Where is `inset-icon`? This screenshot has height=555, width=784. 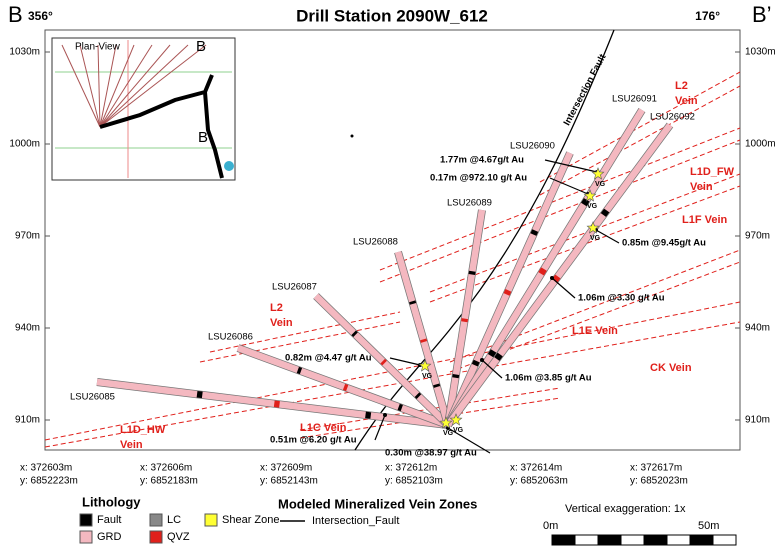 inset-icon is located at coordinates (229, 166).